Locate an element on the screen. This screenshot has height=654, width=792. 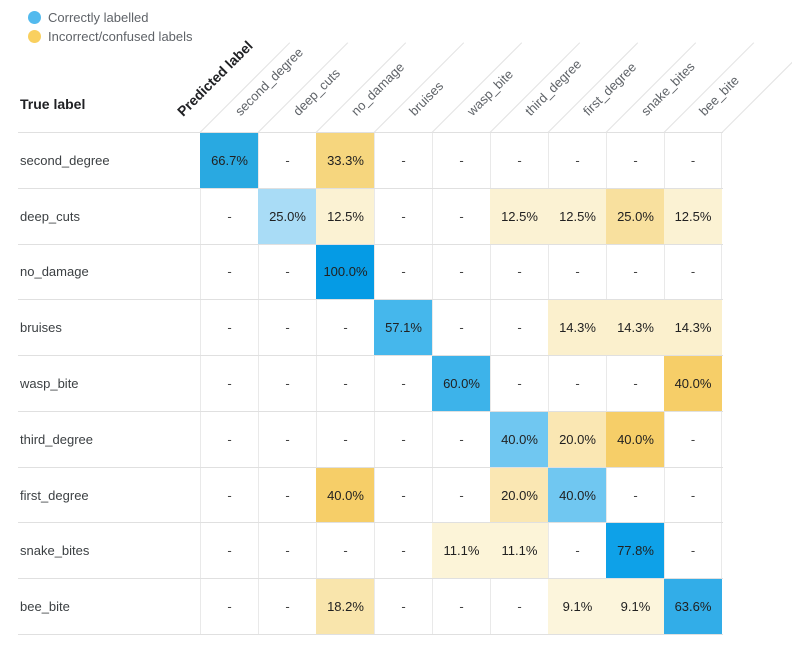
cell-wasp_bite-second_degree: - is located at coordinates (229, 383).